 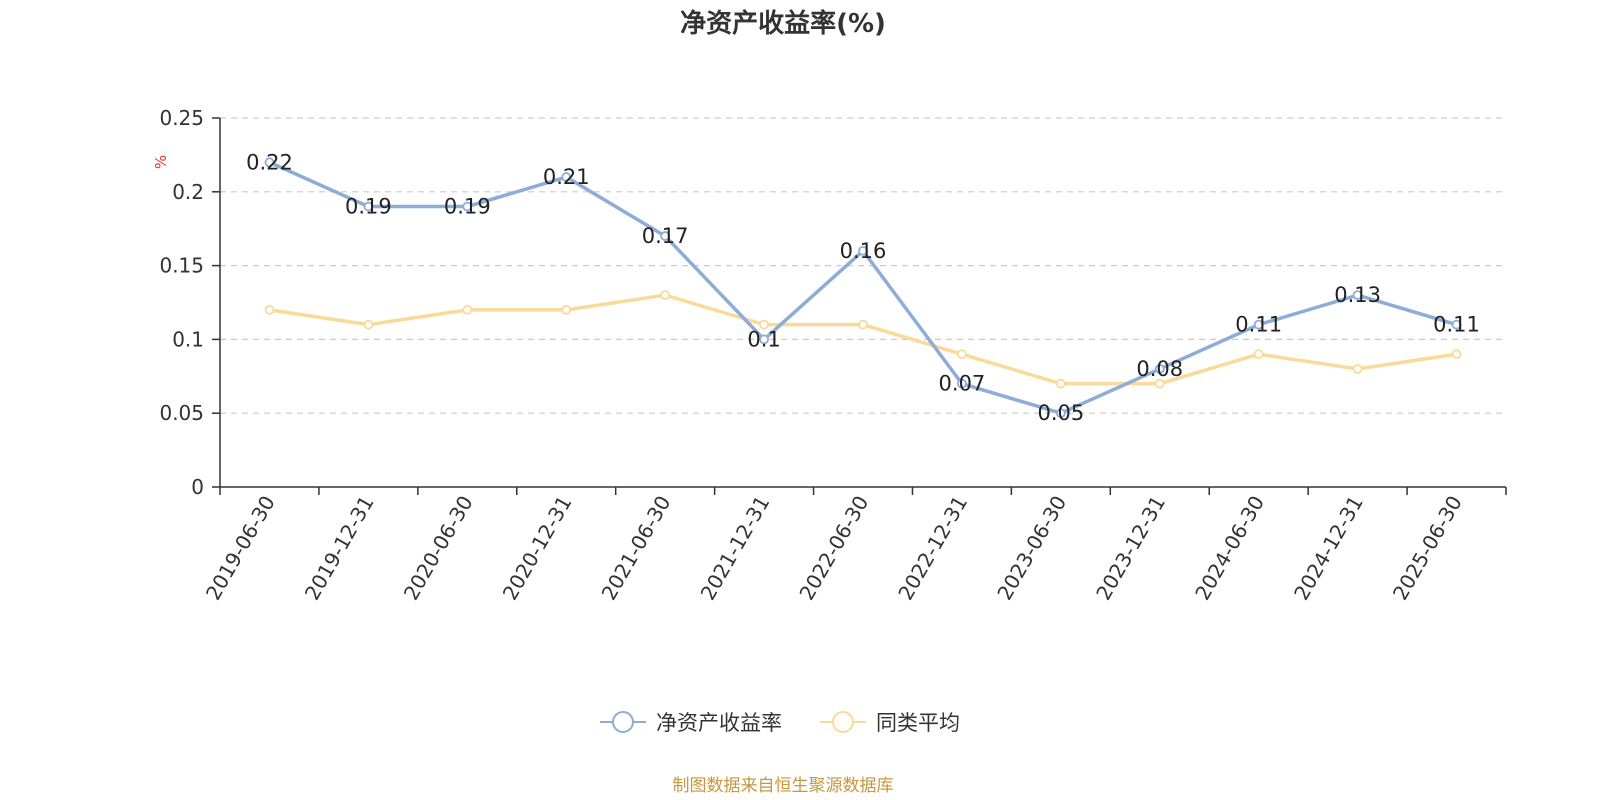 I want to click on data-label: 0.1, so click(x=763, y=339).